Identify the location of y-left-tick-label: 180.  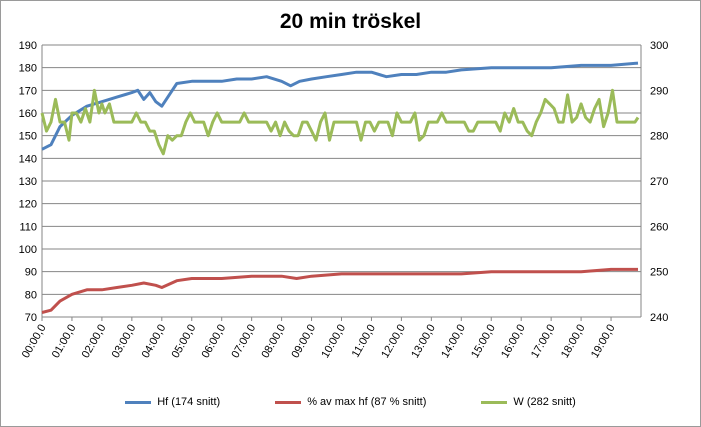
(28, 69).